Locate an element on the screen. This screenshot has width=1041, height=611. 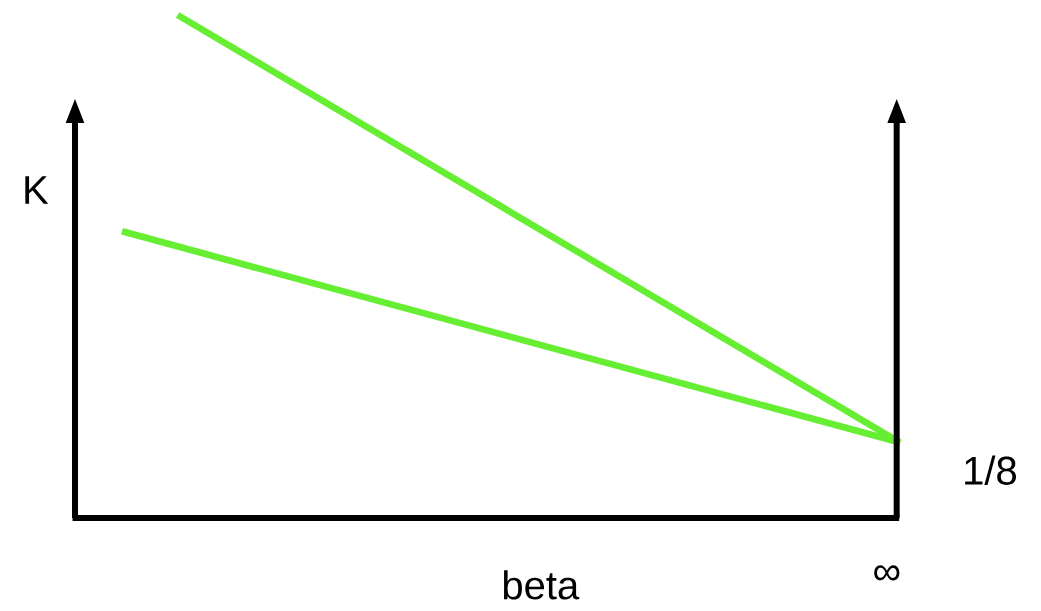
text: 1/8 is located at coordinates (990, 470).